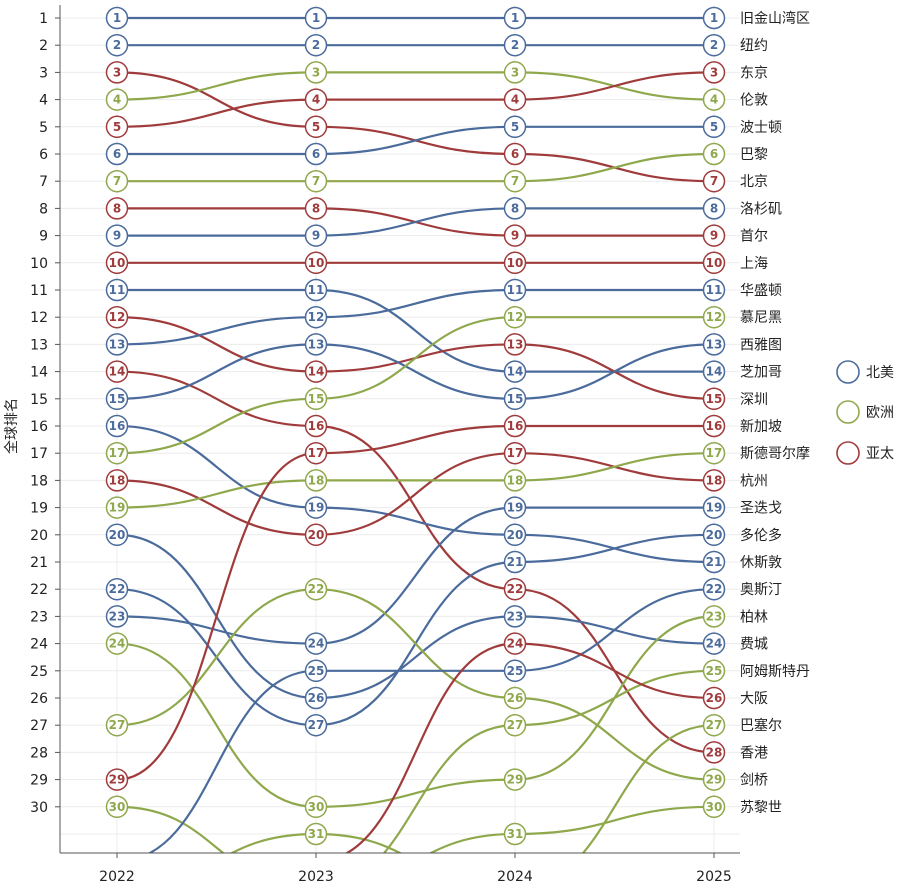 The image size is (900, 885). Describe the element at coordinates (39, 672) in the screenshot. I see `y-tick-label: 25` at that location.